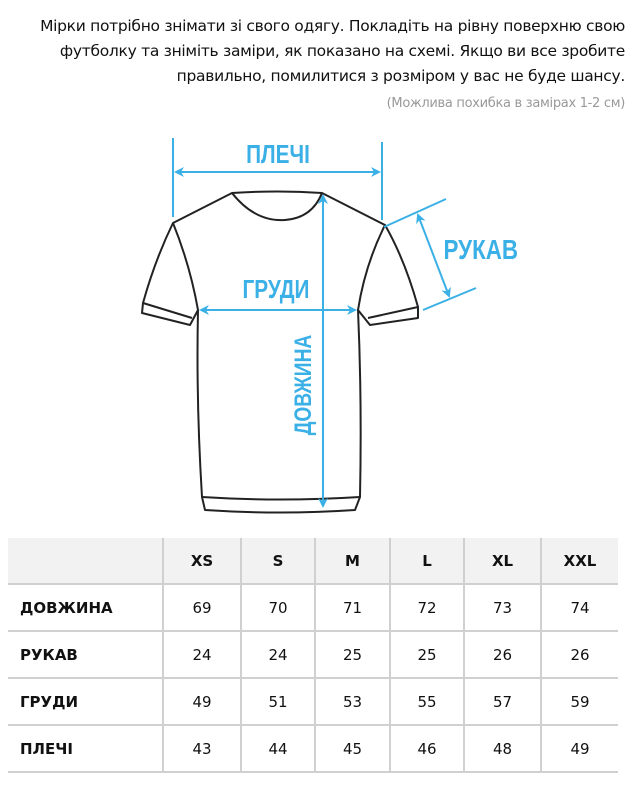 The width and height of the screenshot is (633, 800). I want to click on size-value-cell: 48, so click(503, 749).